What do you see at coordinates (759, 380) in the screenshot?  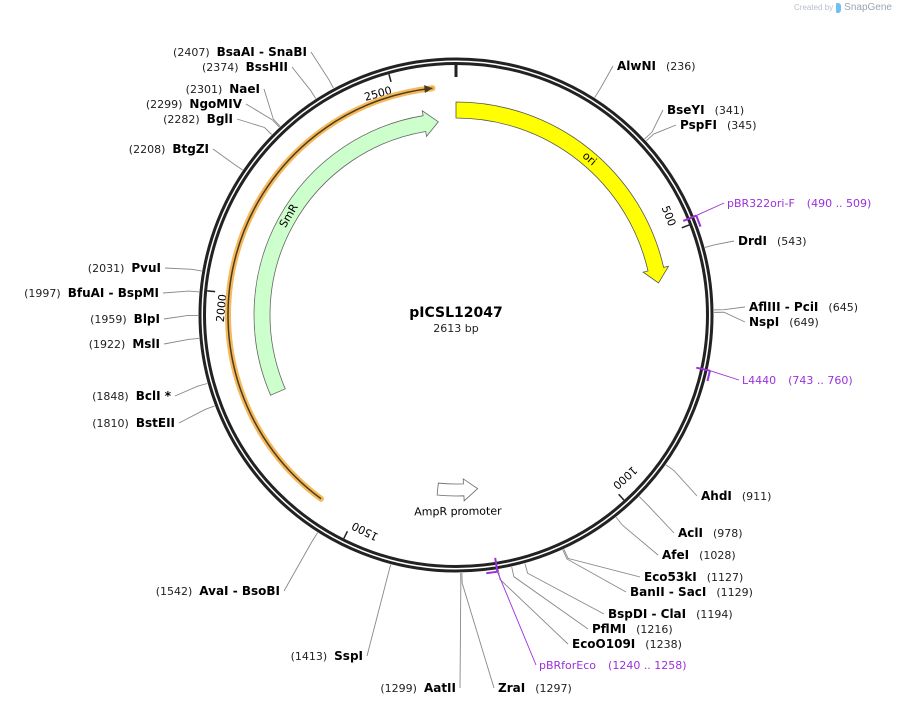 I see `primer-name: L4440` at bounding box center [759, 380].